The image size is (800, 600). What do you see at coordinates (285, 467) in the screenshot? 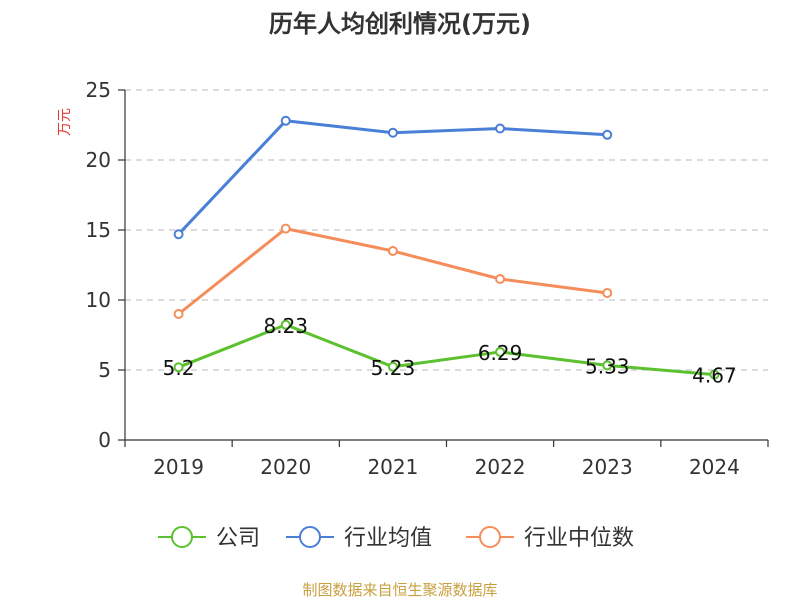
I see `x-tick-label-2020: 2020` at bounding box center [285, 467].